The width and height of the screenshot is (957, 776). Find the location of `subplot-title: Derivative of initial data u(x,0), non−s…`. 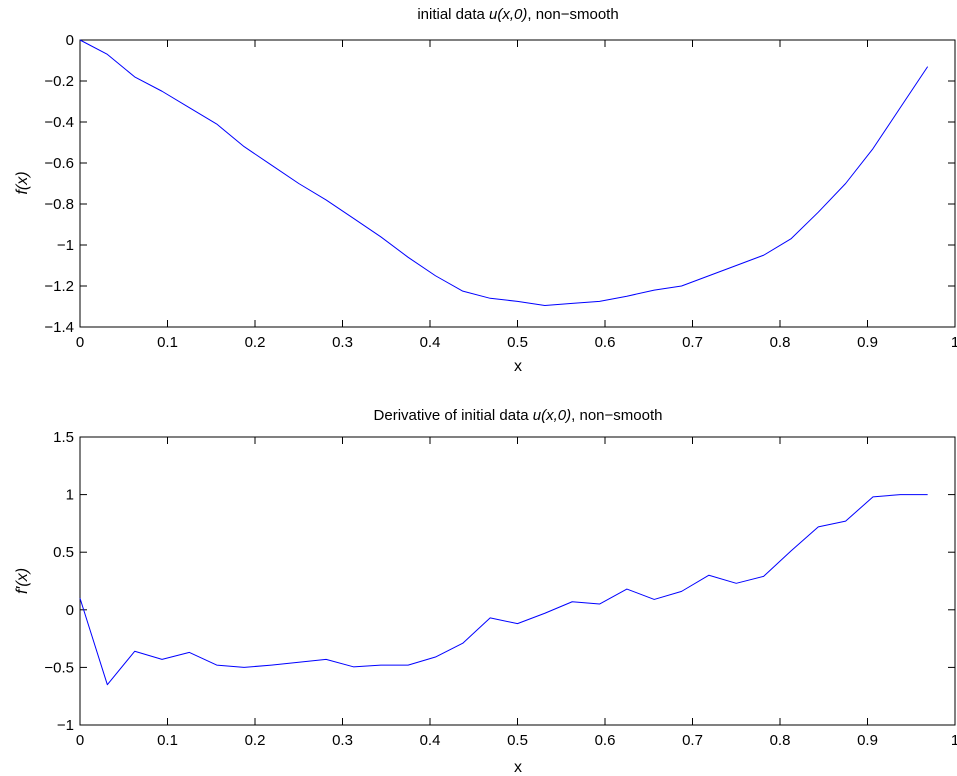

subplot-title: Derivative of initial data u(x,0), non−s… is located at coordinates (518, 415).